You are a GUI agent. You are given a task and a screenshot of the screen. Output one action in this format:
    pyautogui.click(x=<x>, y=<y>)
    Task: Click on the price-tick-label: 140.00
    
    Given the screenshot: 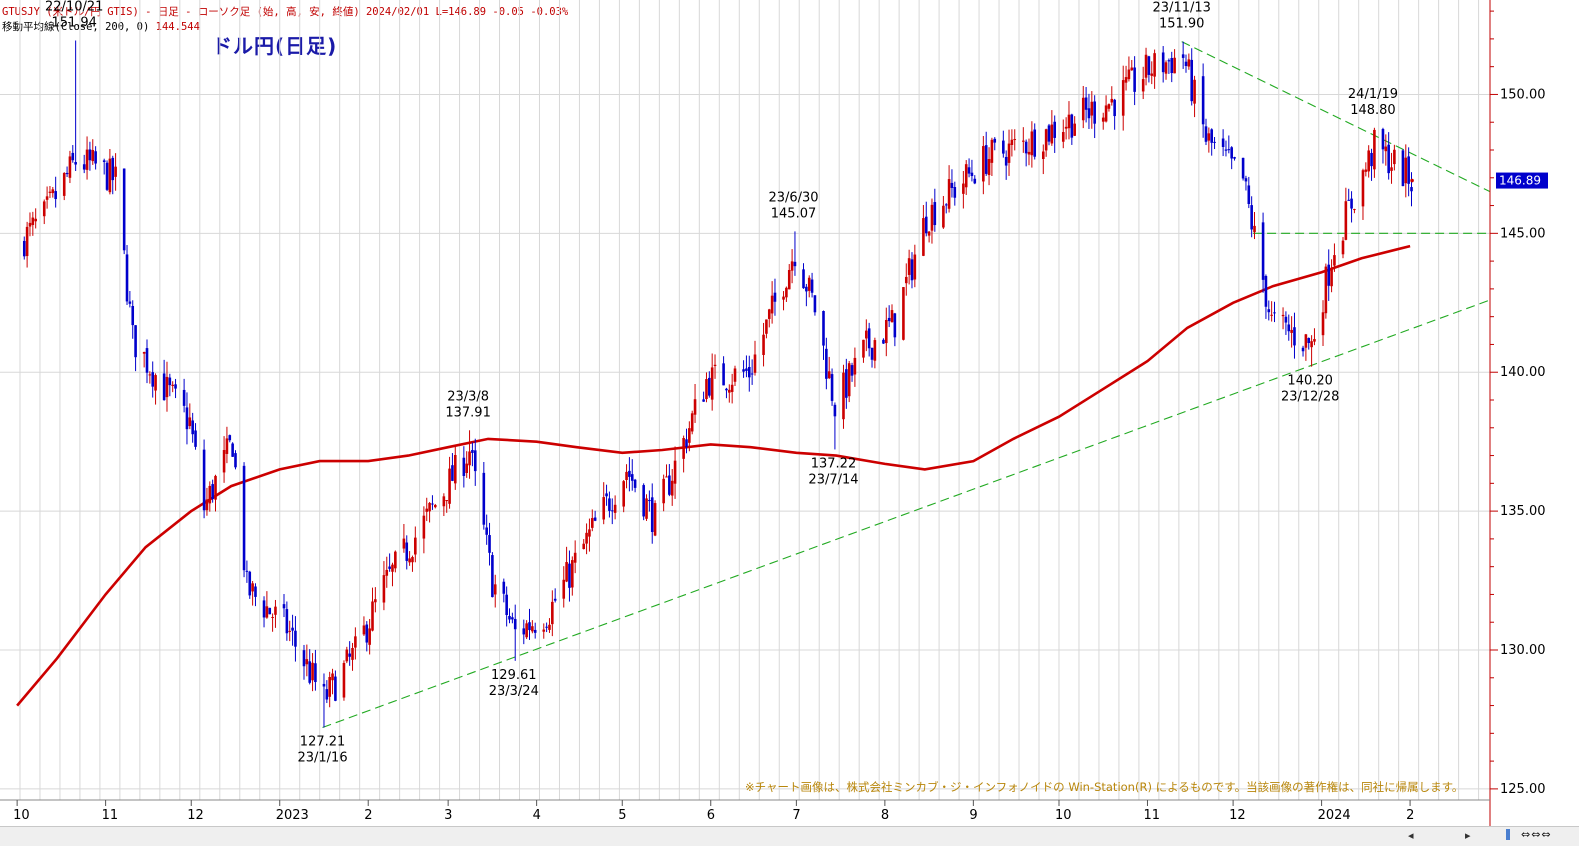 What is the action you would take?
    pyautogui.click(x=1523, y=372)
    